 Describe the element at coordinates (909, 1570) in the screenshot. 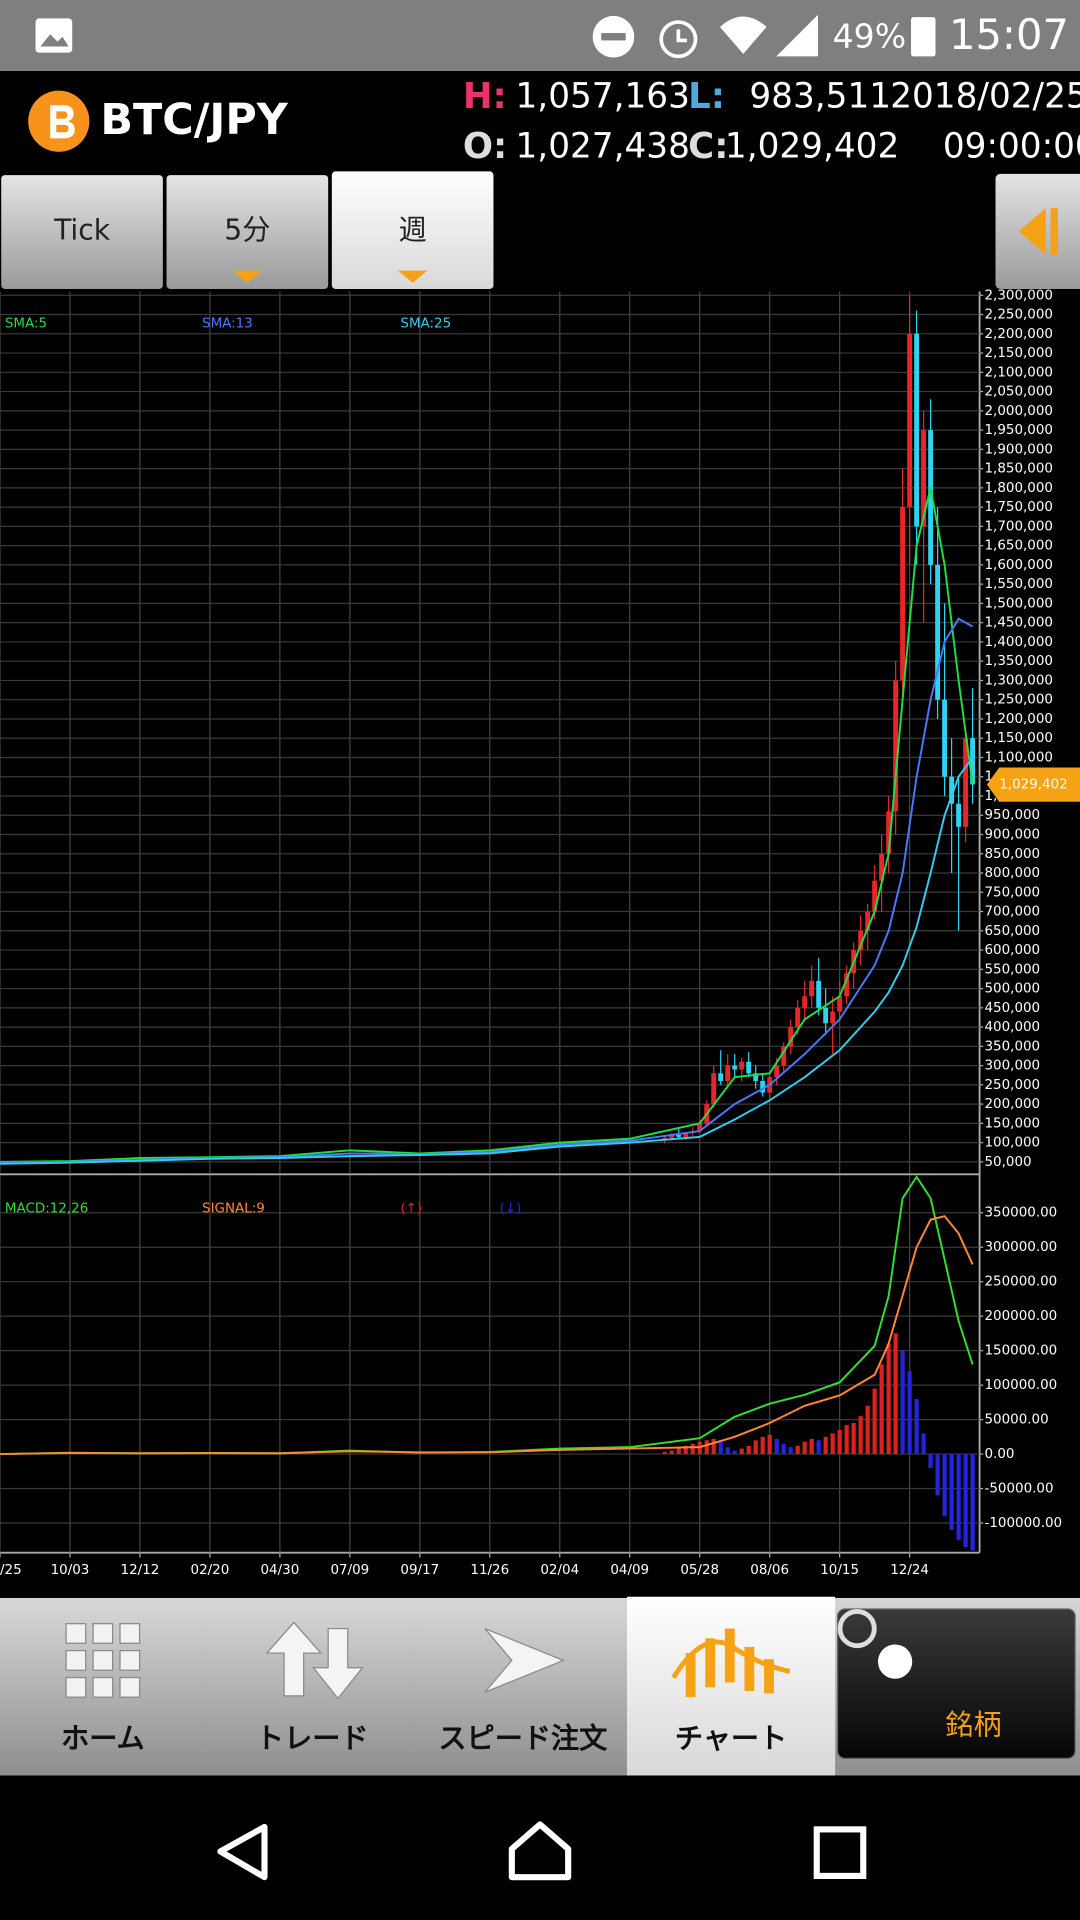

I see `x-tick-label: 12/24` at that location.